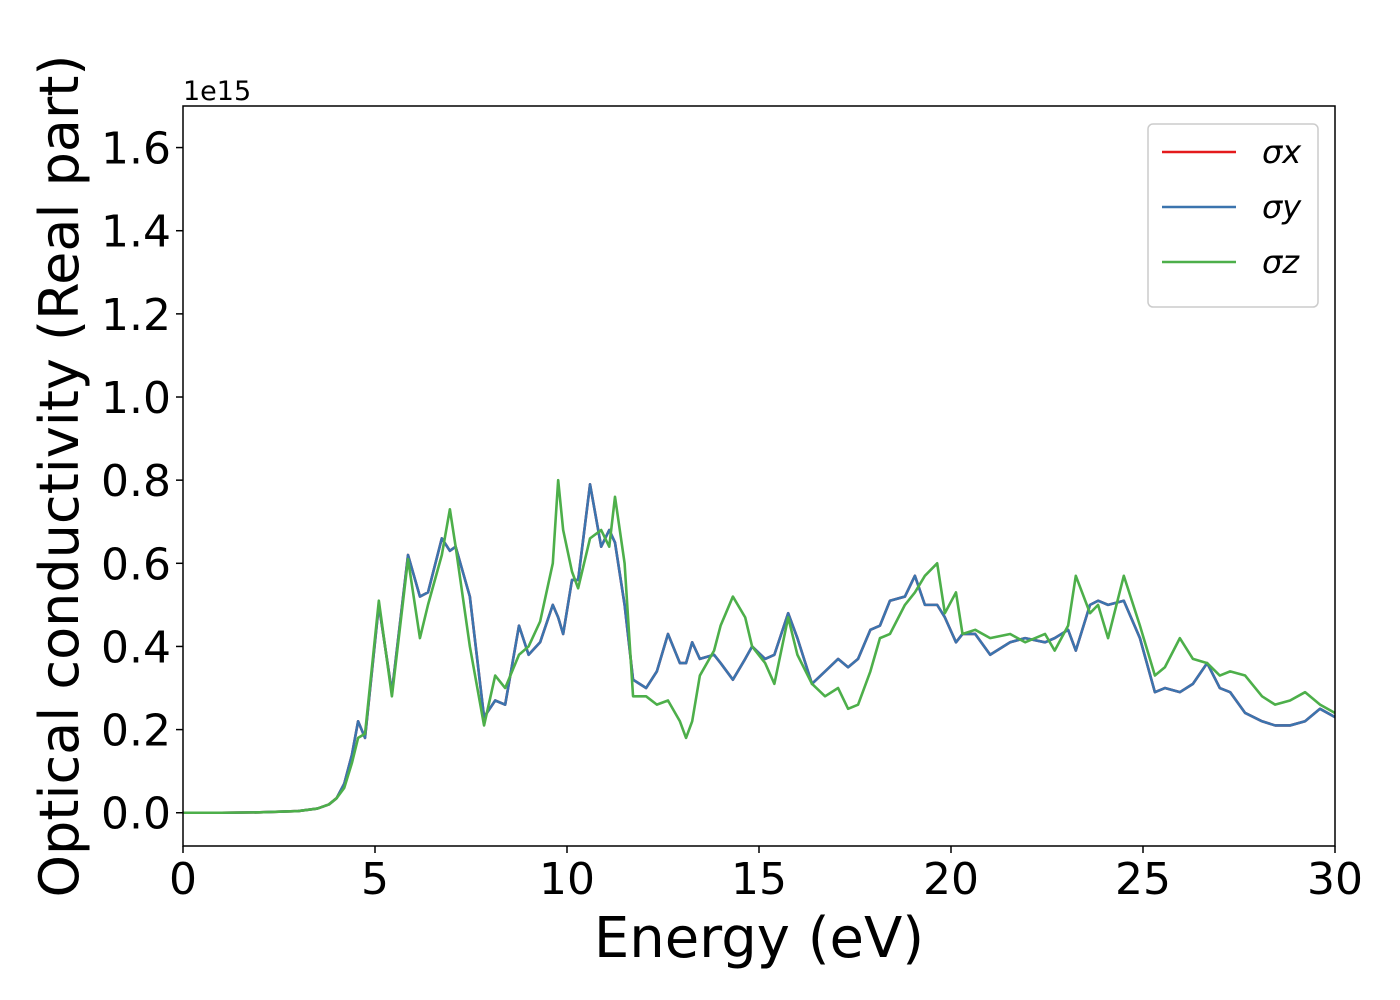  Describe the element at coordinates (1281, 262) in the screenshot. I see `legend-label: σz` at that location.